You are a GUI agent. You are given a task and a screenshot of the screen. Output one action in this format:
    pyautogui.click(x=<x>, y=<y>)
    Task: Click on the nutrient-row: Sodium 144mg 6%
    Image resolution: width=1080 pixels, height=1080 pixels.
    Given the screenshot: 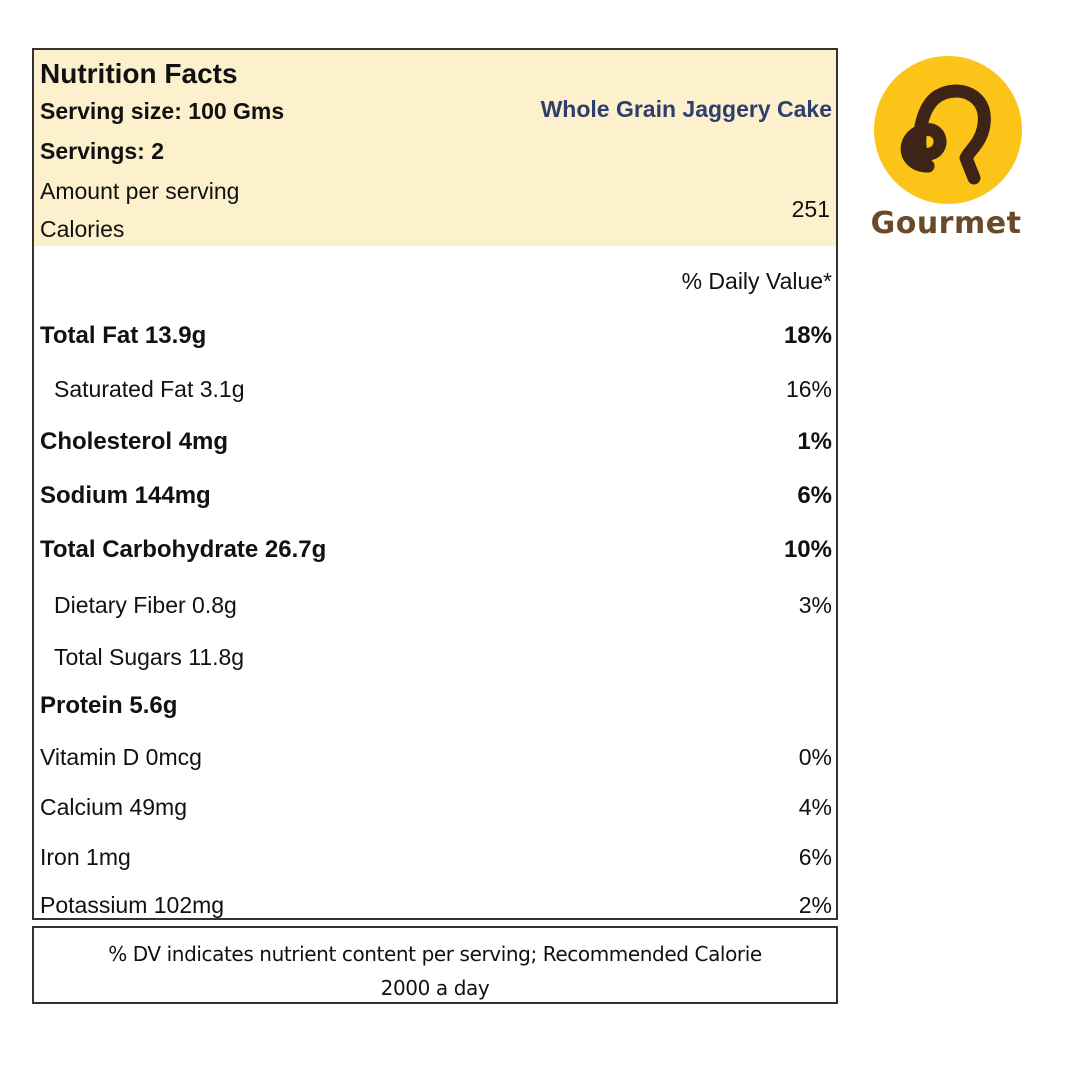 What is the action you would take?
    pyautogui.click(x=435, y=497)
    